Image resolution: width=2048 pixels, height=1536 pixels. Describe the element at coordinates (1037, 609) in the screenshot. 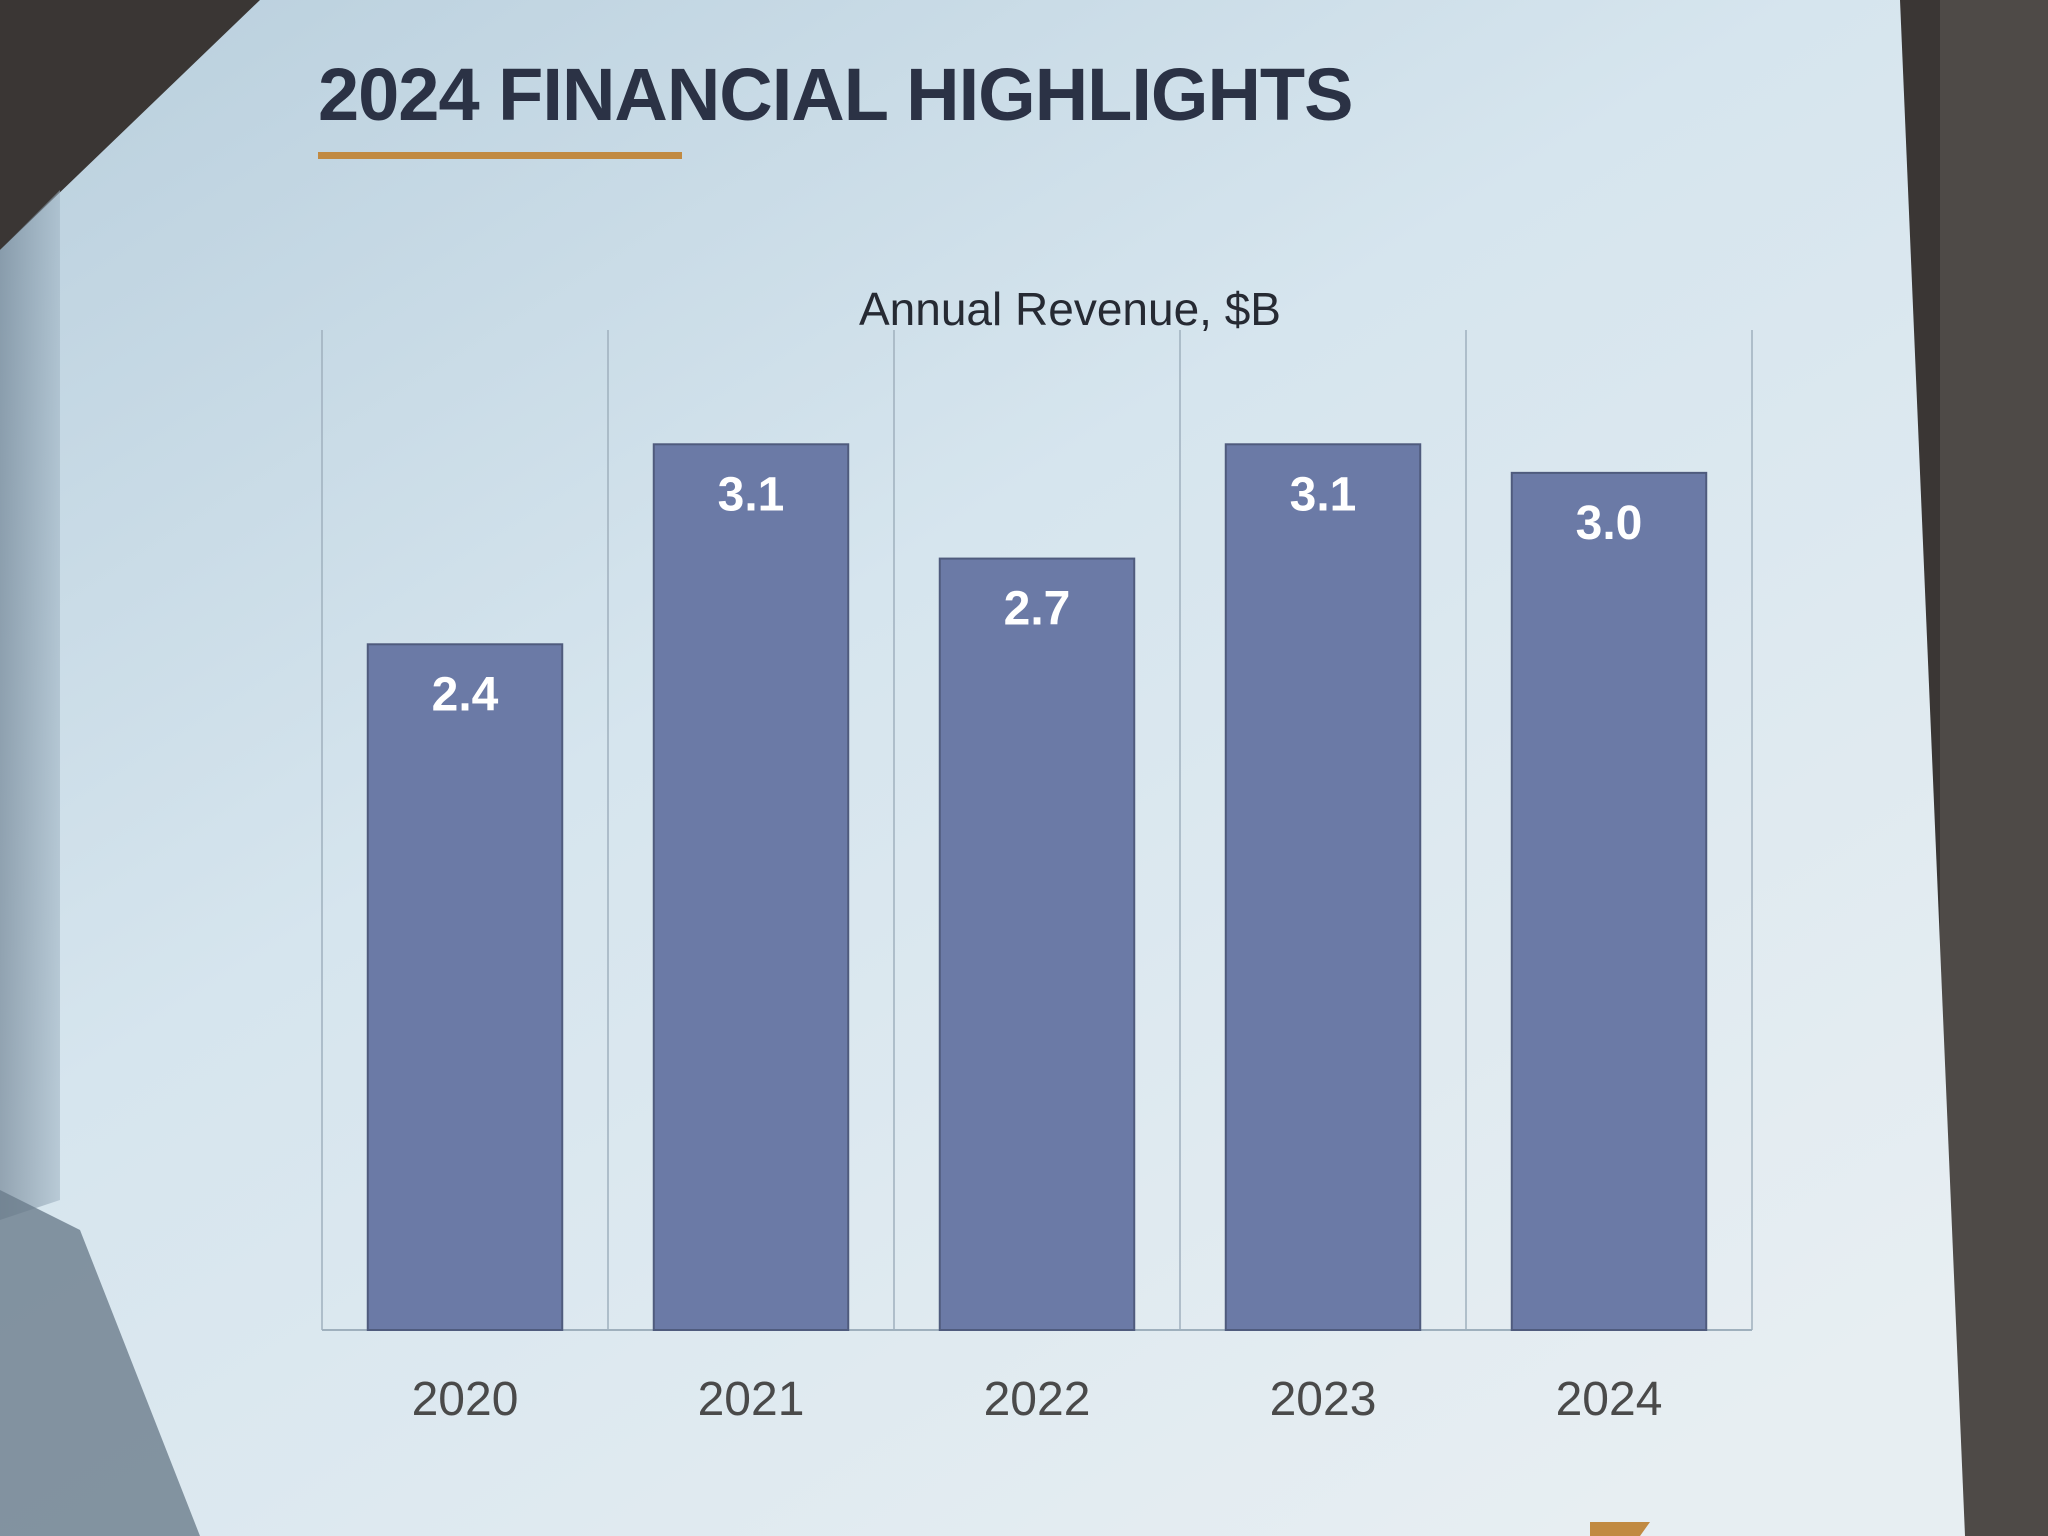

I see `bar-value-label: 2.7` at that location.